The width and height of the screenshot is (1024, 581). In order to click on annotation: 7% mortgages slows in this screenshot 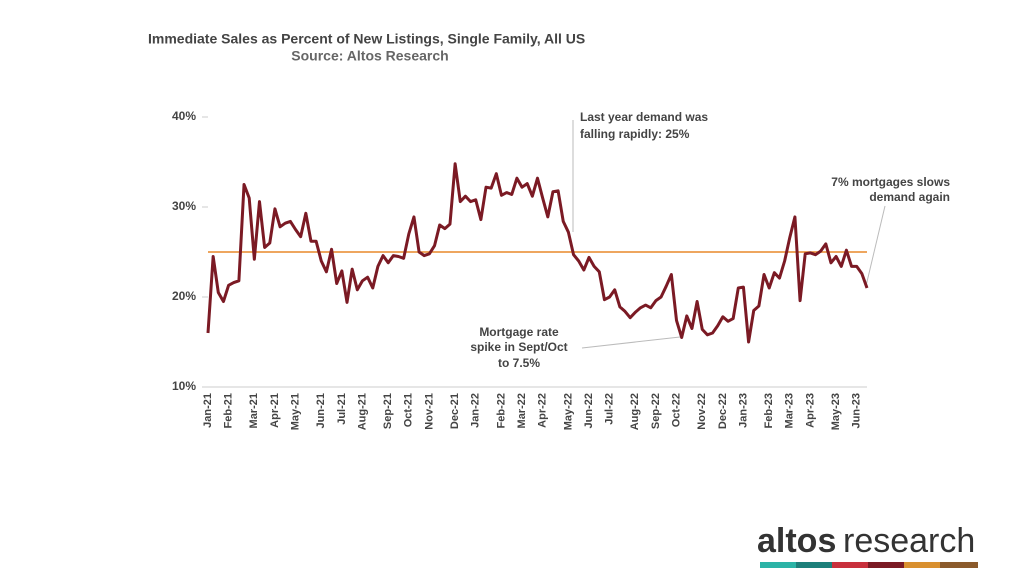, I will do `click(890, 182)`.